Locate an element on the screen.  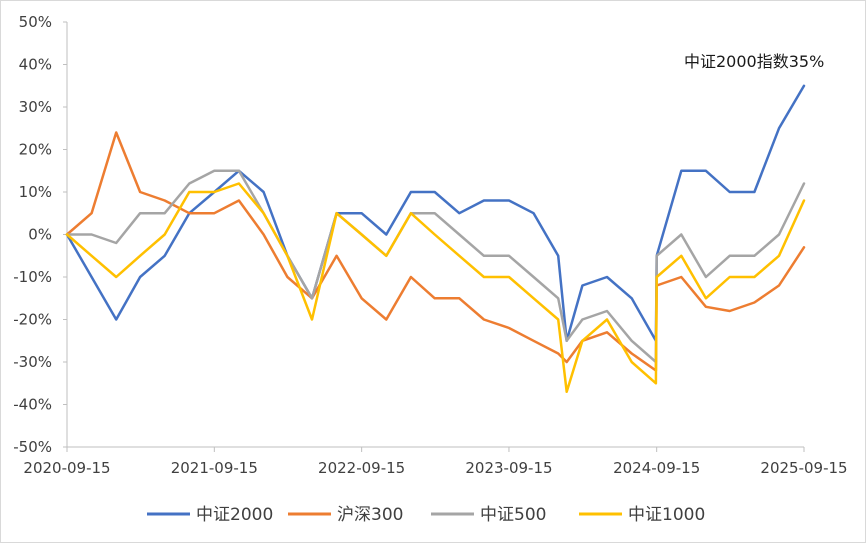
y-tick-label: 20% is located at coordinates (35, 150).